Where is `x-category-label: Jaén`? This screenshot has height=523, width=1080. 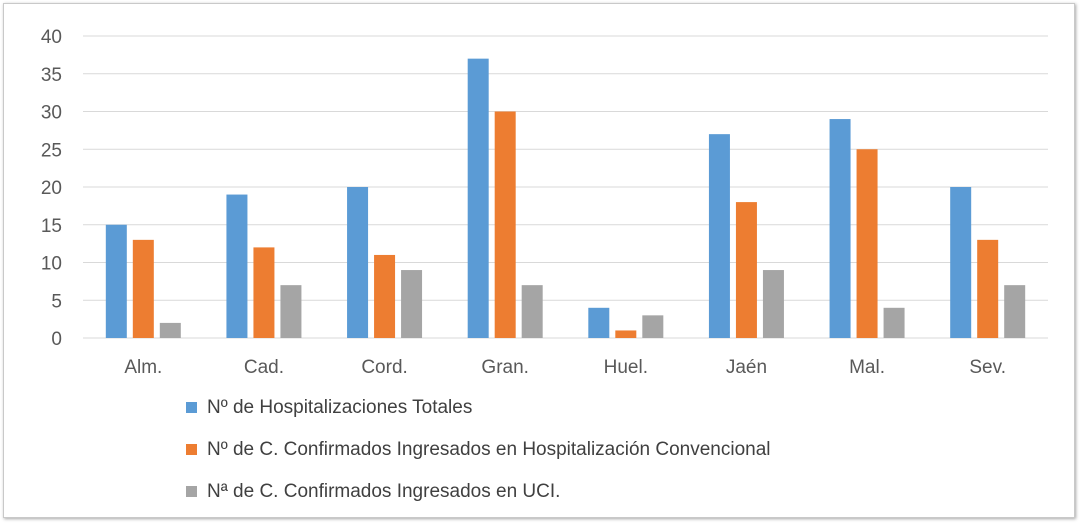 x-category-label: Jaén is located at coordinates (746, 367).